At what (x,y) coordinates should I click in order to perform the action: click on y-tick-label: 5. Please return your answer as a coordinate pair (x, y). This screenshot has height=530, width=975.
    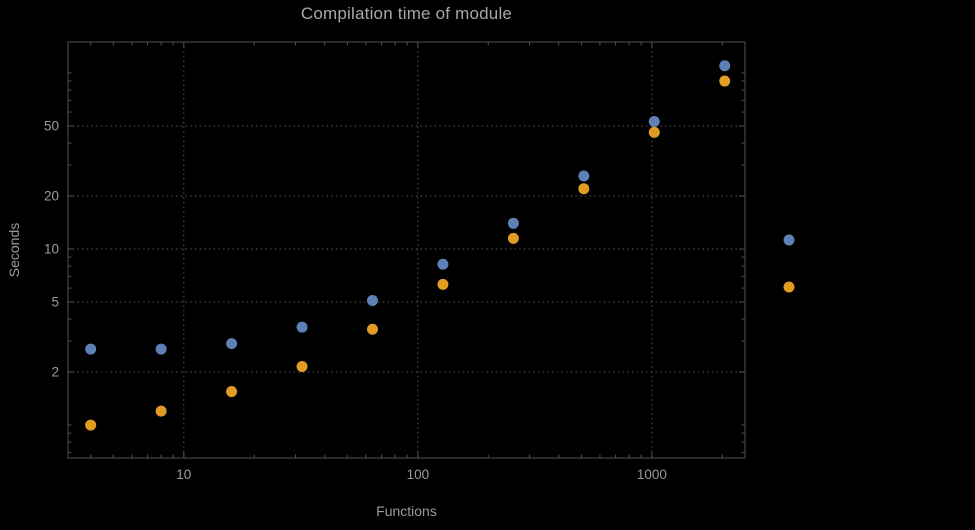
    Looking at the image, I should click on (55, 302).